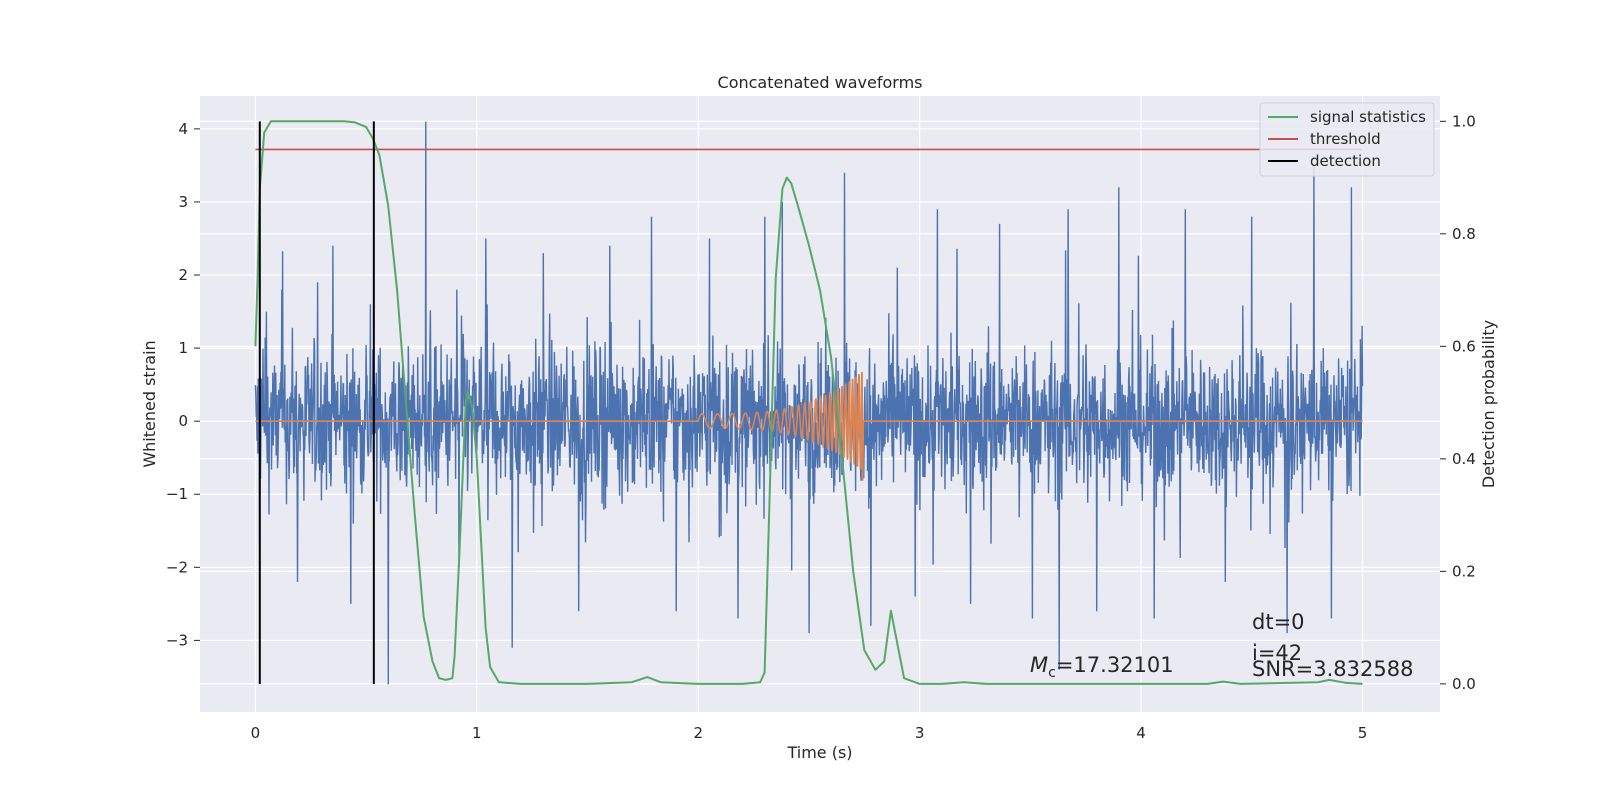 Image resolution: width=1600 pixels, height=800 pixels. Describe the element at coordinates (1464, 684) in the screenshot. I see `y2-tick-label: 0.0` at that location.